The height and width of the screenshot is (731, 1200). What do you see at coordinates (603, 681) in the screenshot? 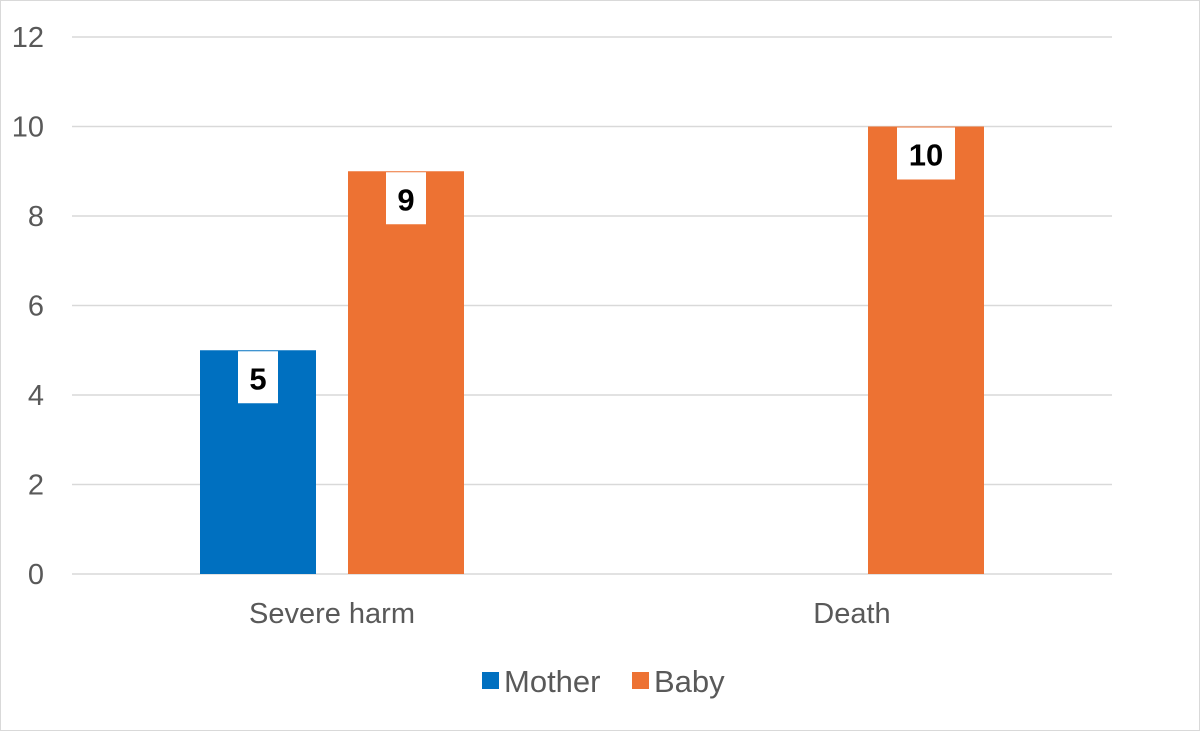
I see `legend: Mother Baby` at bounding box center [603, 681].